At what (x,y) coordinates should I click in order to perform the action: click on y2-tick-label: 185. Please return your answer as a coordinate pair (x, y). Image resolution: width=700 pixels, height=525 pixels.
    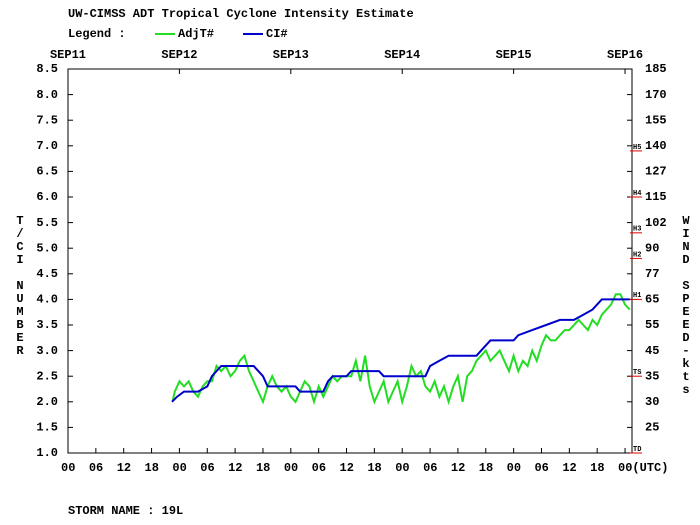
    Looking at the image, I should click on (656, 69).